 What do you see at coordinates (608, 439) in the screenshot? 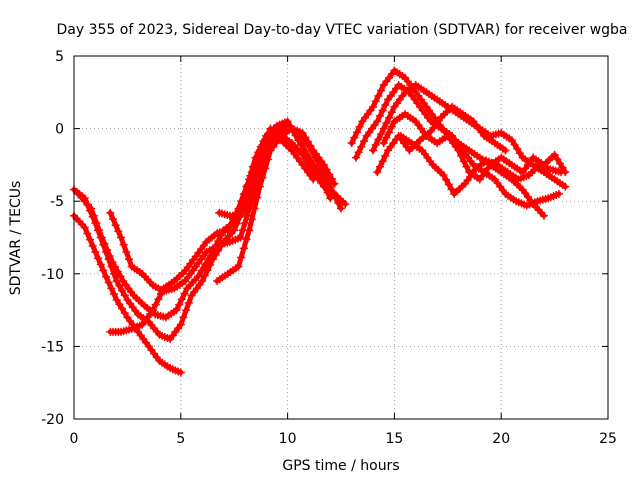
I see `x-tick-label: 25` at bounding box center [608, 439].